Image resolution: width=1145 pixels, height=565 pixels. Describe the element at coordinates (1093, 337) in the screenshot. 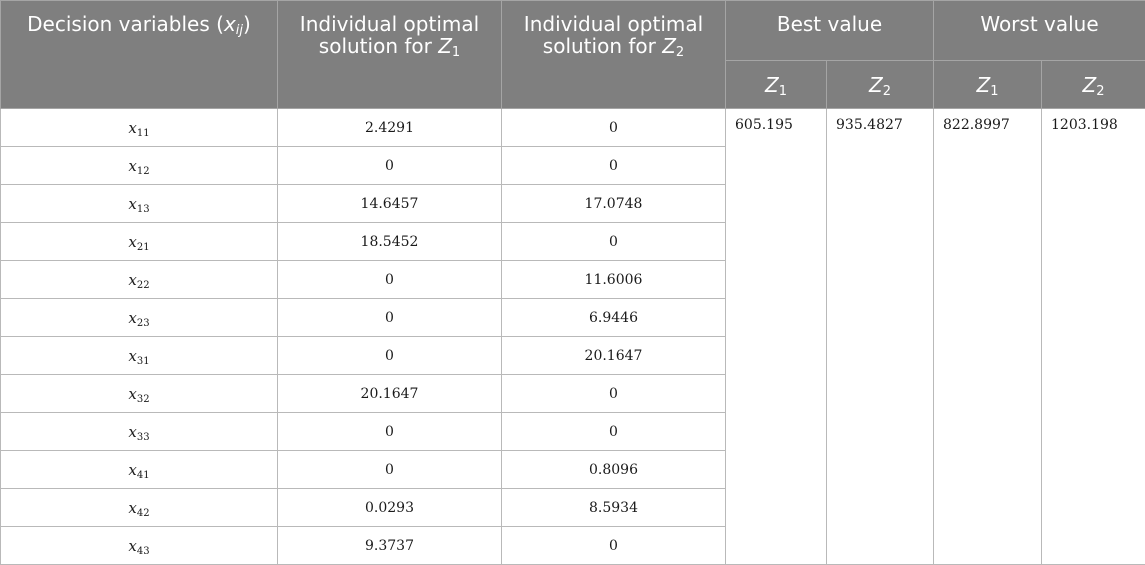

I see `worst-z2-value: 1203.198` at that location.